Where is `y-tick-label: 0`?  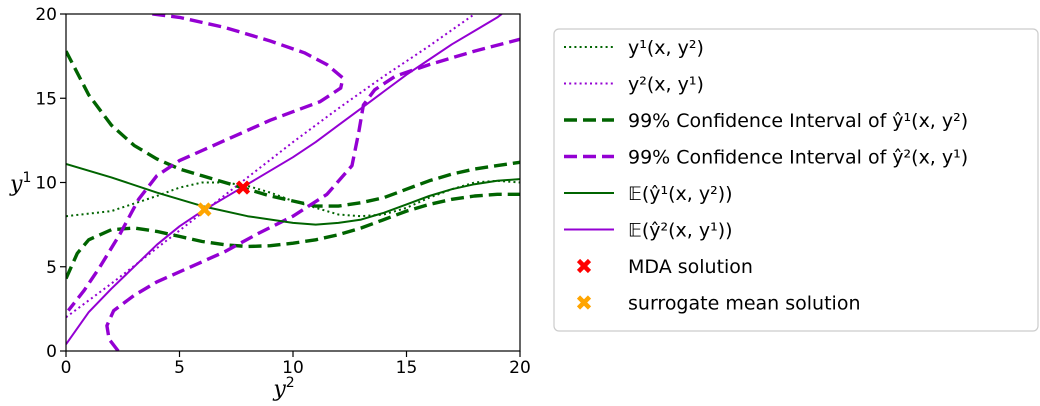 y-tick-label: 0 is located at coordinates (51, 352).